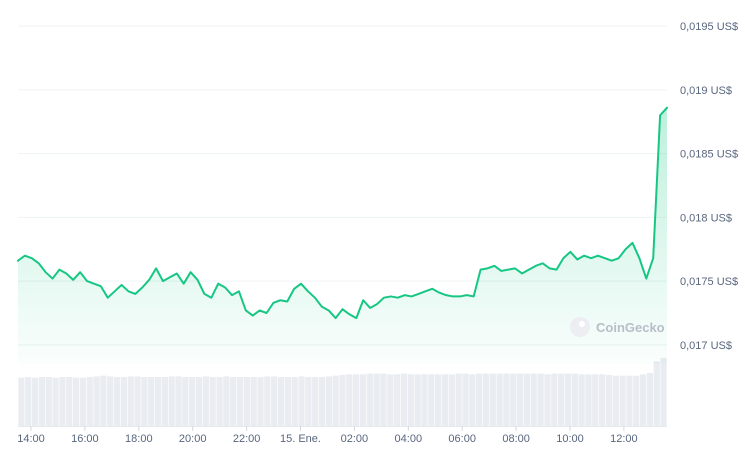  Describe the element at coordinates (247, 439) in the screenshot. I see `x-tick-label: 22:00` at that location.